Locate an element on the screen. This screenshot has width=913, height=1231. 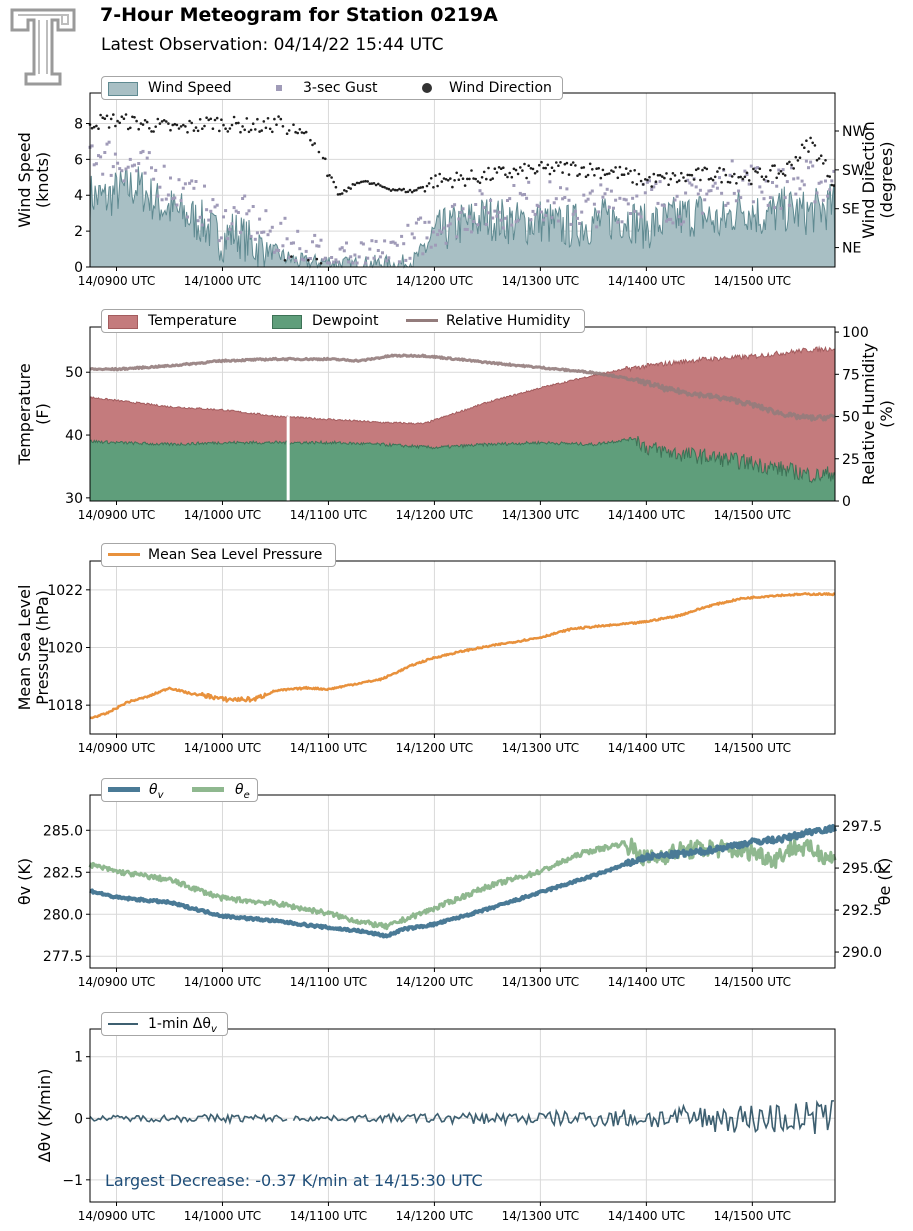
axis-label-line: (degrees) is located at coordinates (886, 180).